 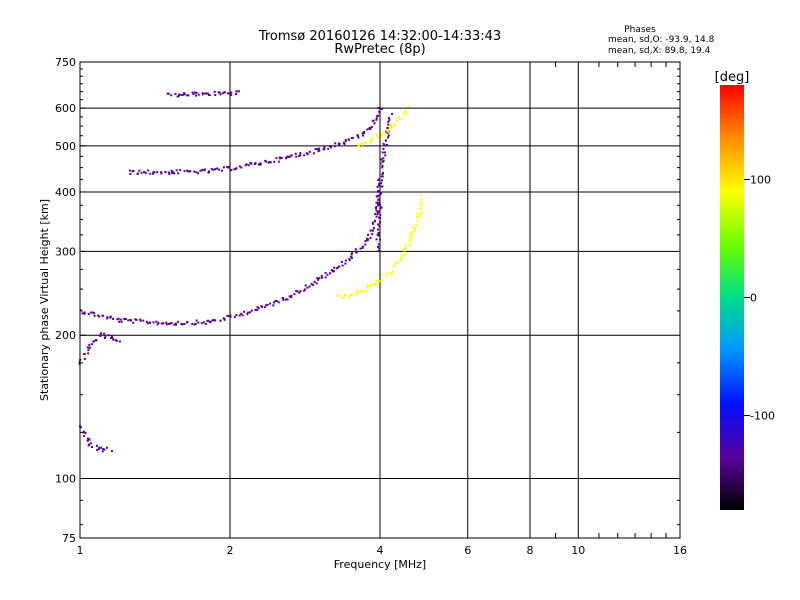 I want to click on colorbar-gradient, so click(x=732, y=297).